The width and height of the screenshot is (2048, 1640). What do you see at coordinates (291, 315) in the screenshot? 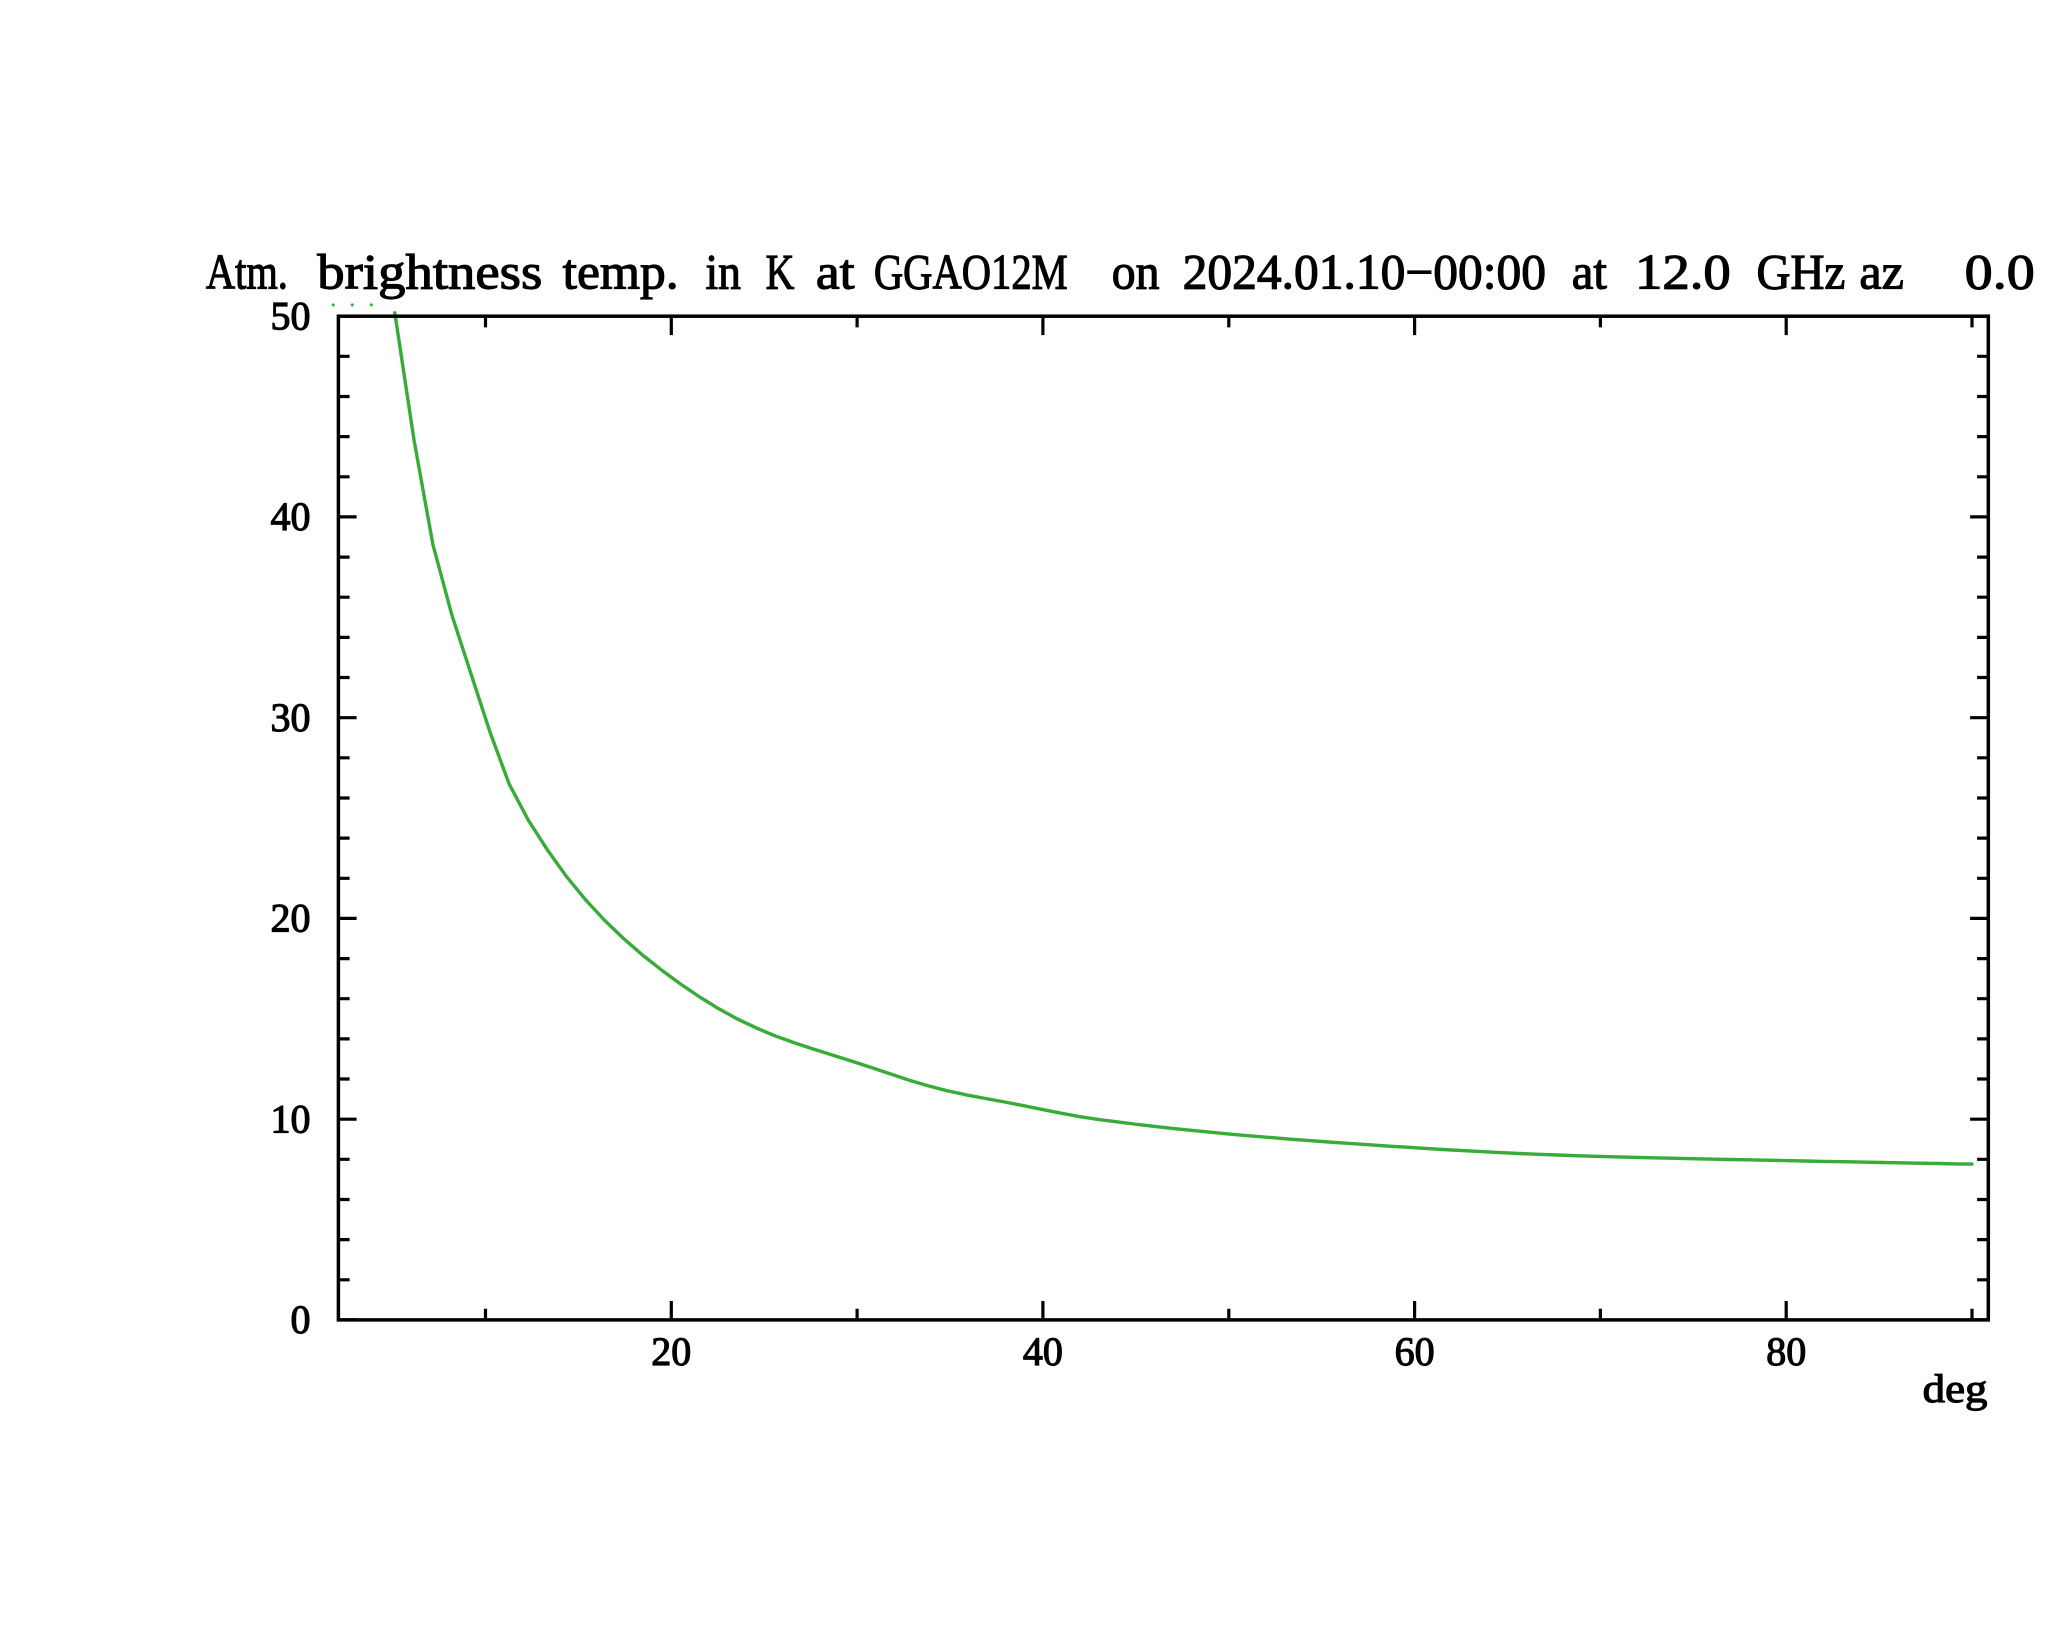
I see `svg-text: 50` at bounding box center [291, 315].